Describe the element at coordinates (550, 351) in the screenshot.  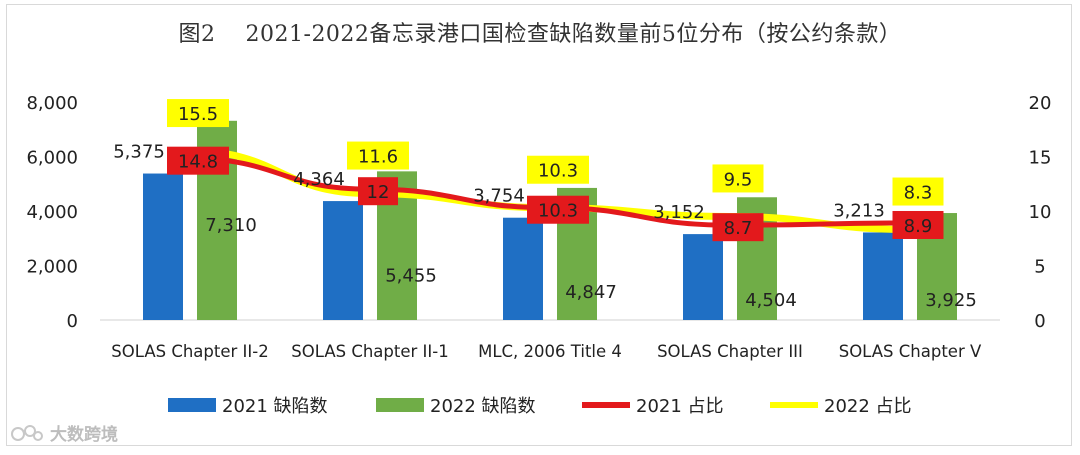
I see `x-axis-tick-label: MLC, 2006 Title 4` at that location.